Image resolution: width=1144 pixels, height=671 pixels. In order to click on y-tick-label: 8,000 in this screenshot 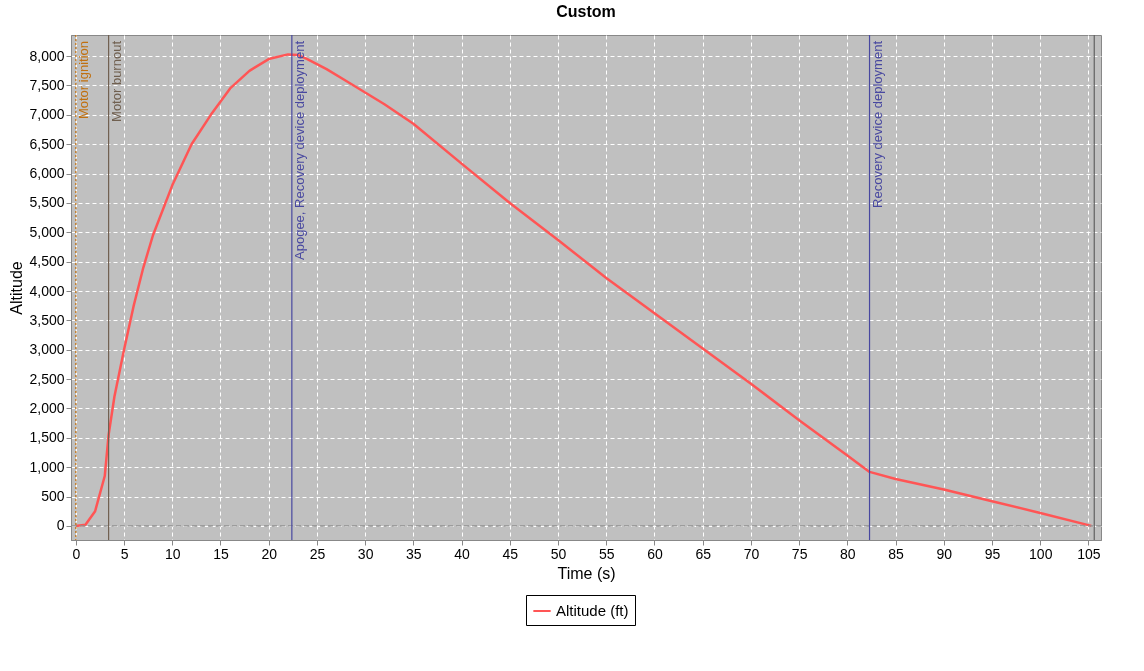, I will do `click(47, 55)`.